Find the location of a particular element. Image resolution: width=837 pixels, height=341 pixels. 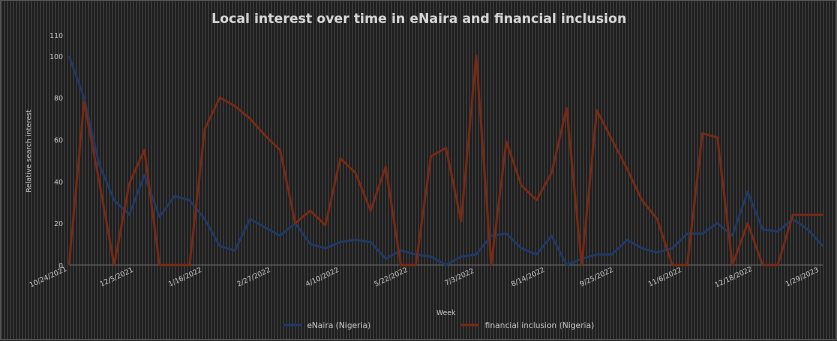

y-tick-label: 20 is located at coordinates (58, 224).